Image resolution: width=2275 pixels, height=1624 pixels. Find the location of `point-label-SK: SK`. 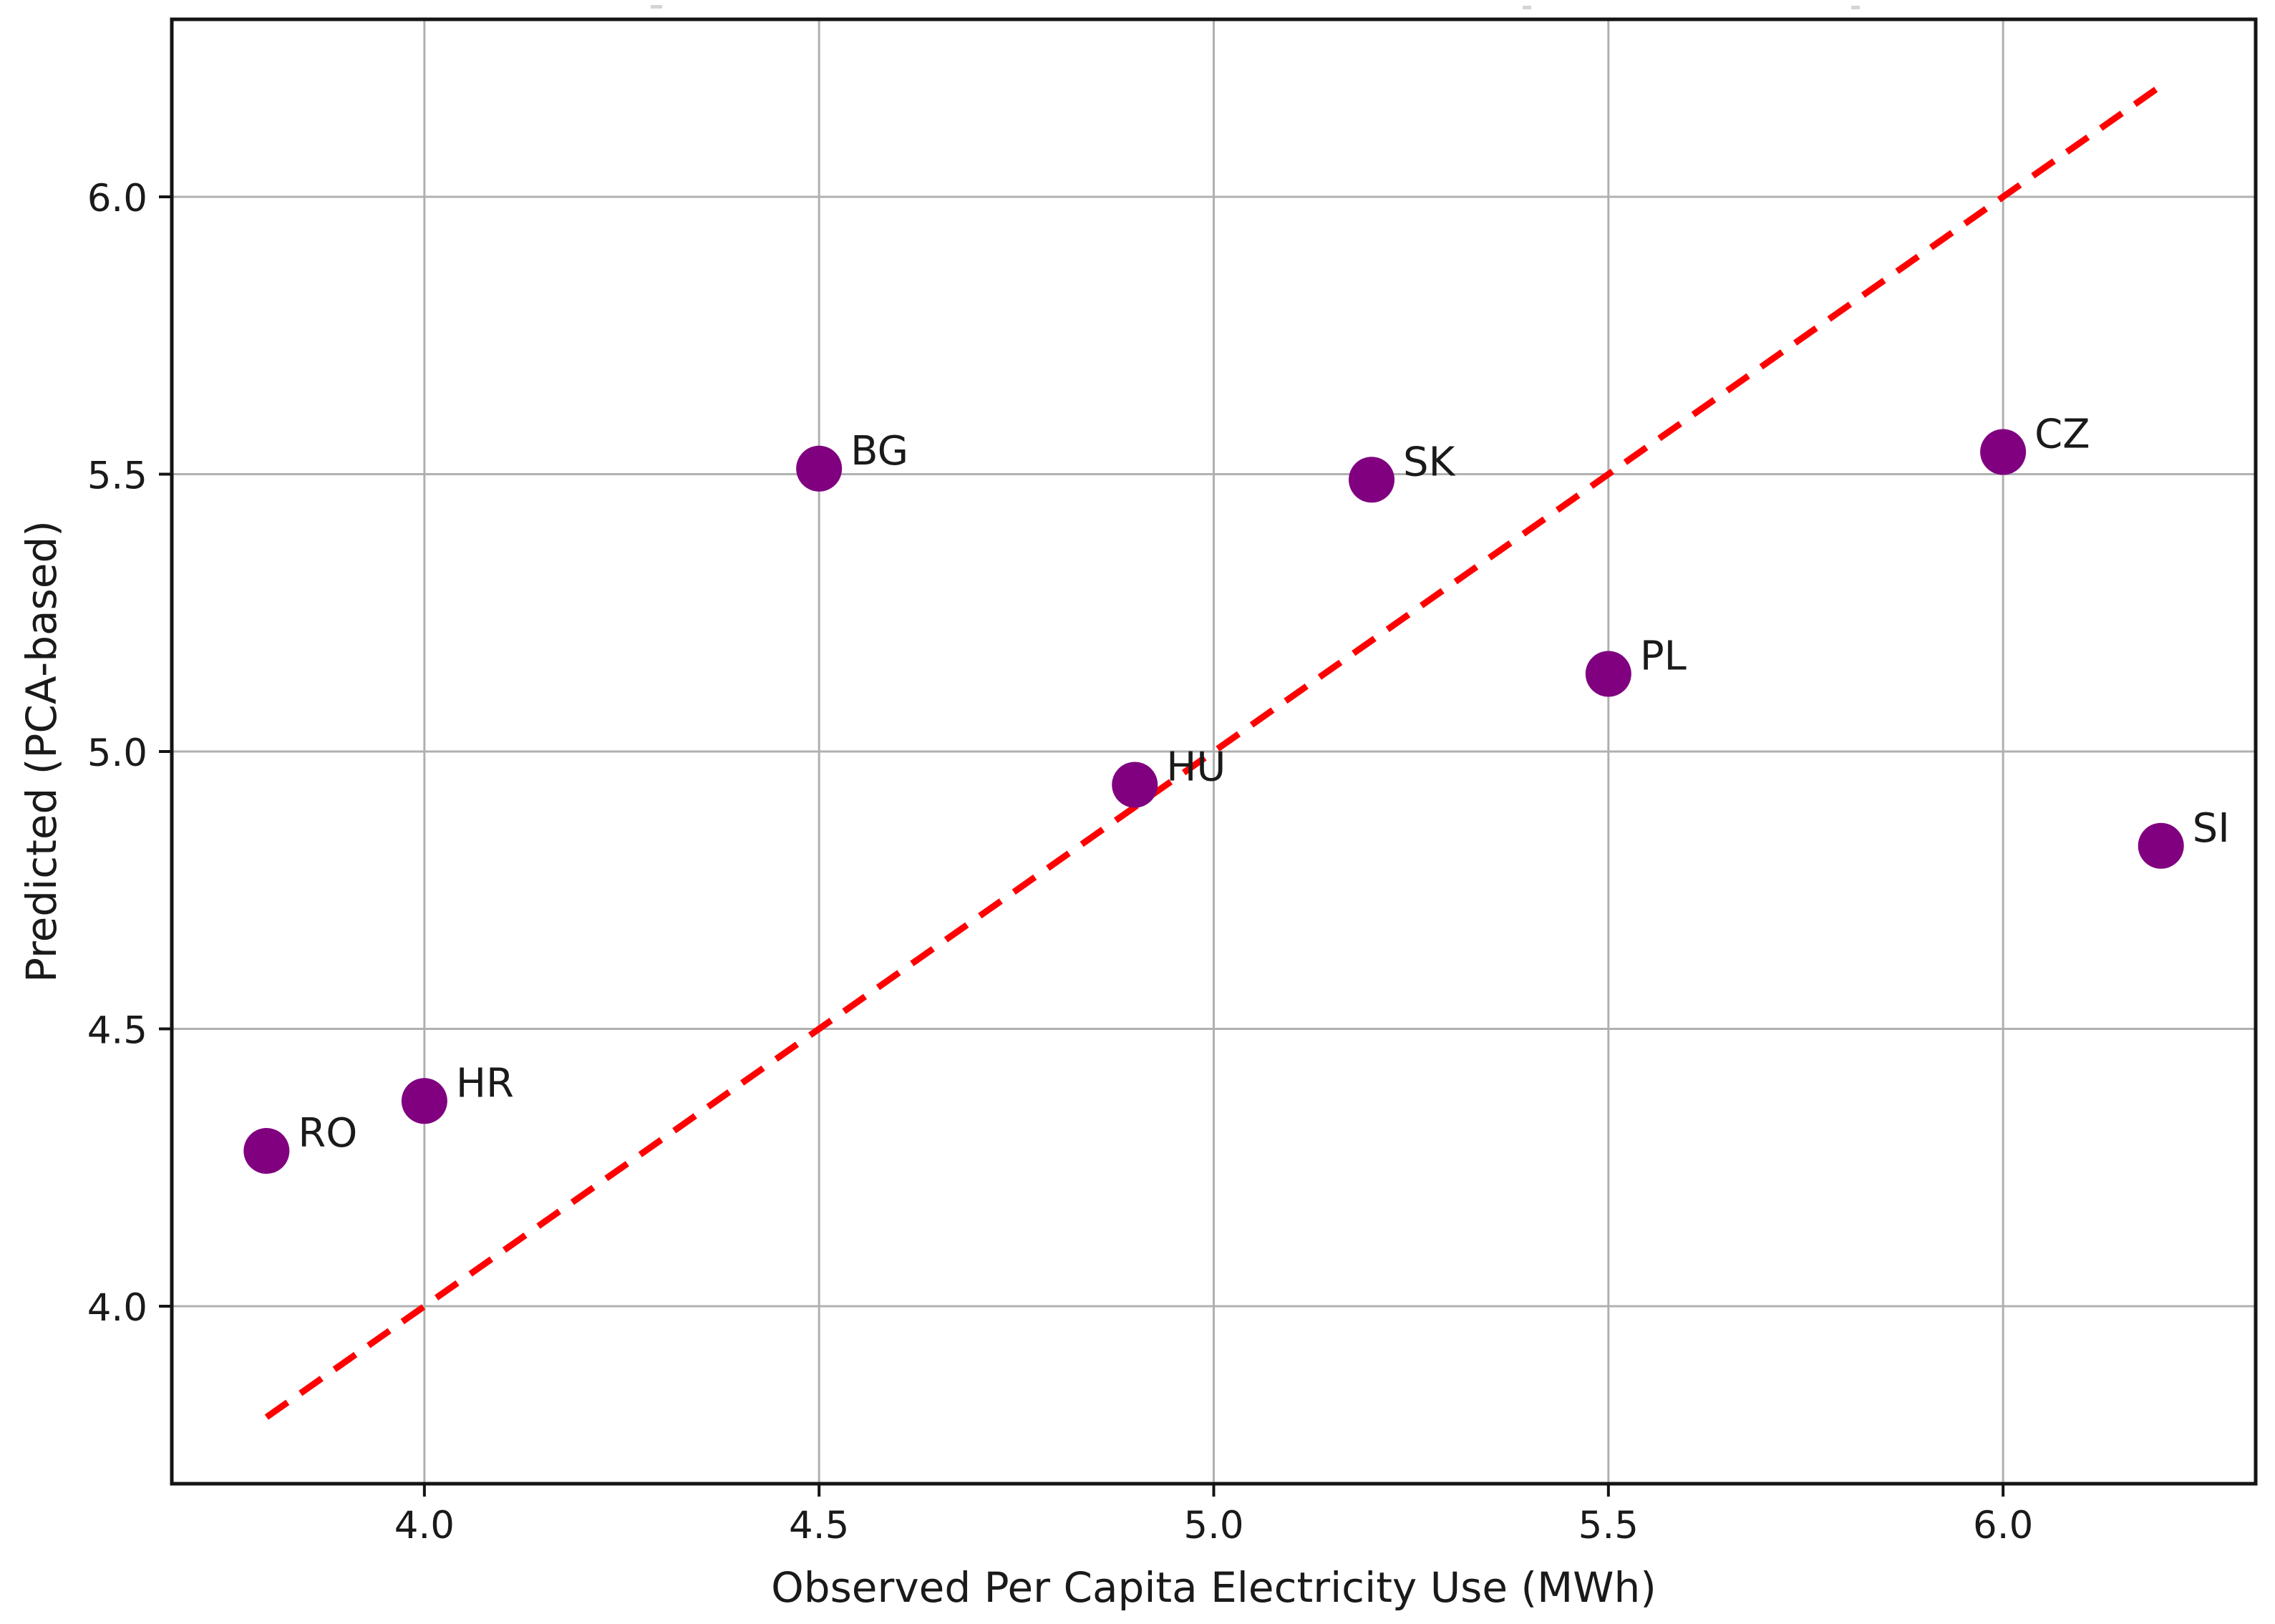

point-label-SK: SK is located at coordinates (1429, 462).